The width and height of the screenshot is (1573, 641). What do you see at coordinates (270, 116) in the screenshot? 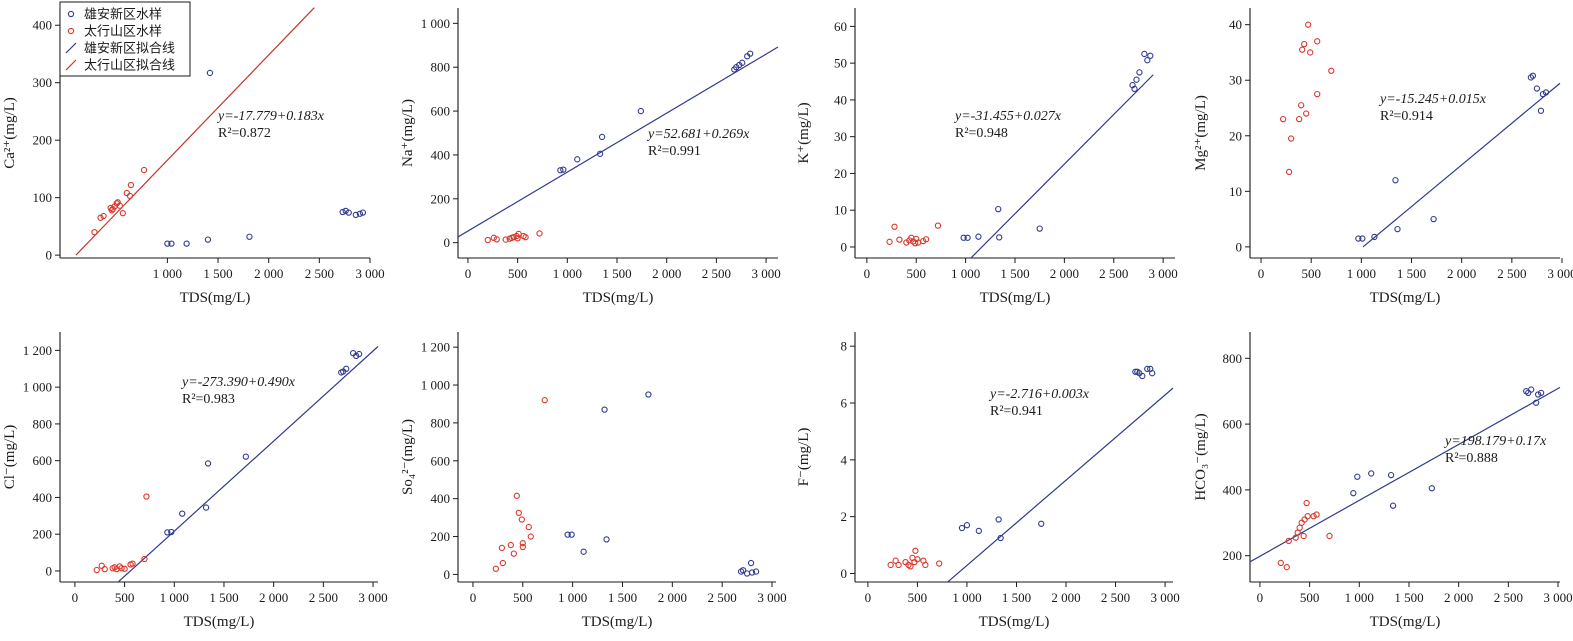
I see `fit-equation: y=-17.779+0.183x` at bounding box center [270, 116].